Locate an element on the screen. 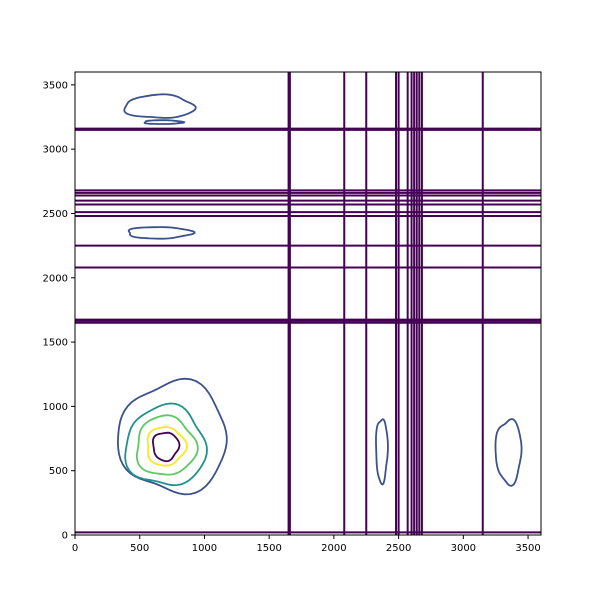  x-tick-label-6: 3000 is located at coordinates (463, 548).